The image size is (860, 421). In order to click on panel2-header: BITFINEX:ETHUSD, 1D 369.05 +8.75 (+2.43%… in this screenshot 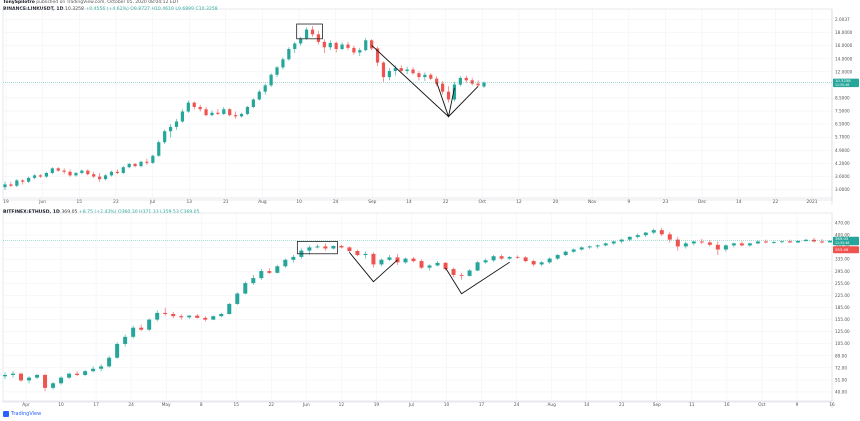, I will do `click(101, 212)`.